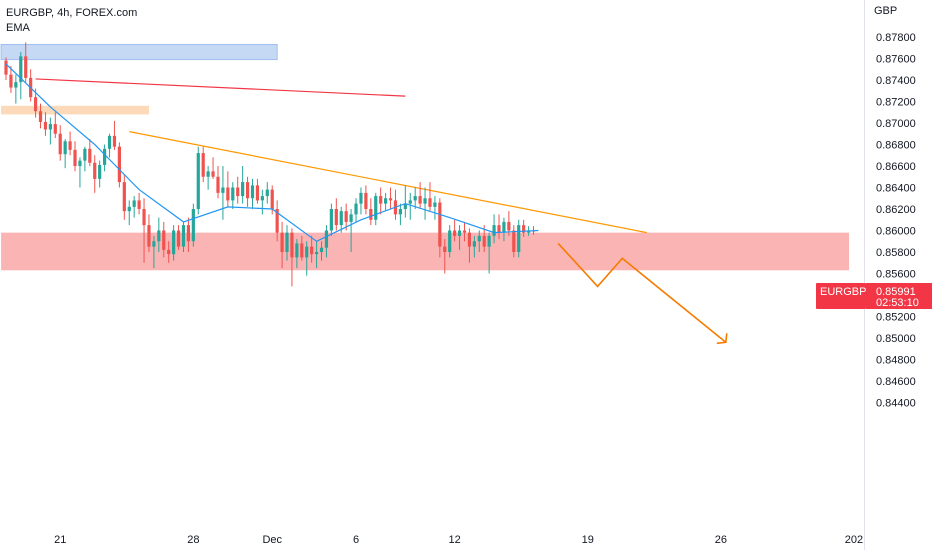  I want to click on y-tick-label: 0.87800, so click(896, 38).